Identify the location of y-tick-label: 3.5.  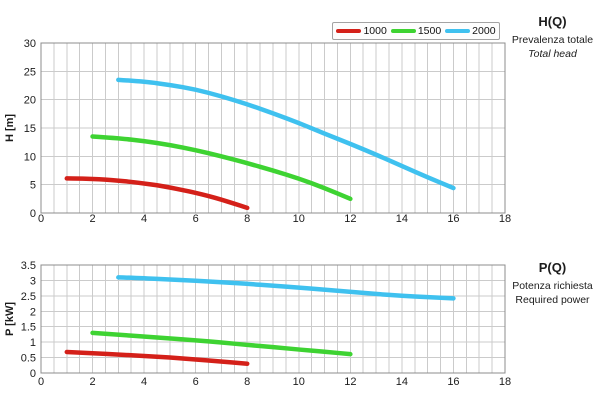
(28, 266).